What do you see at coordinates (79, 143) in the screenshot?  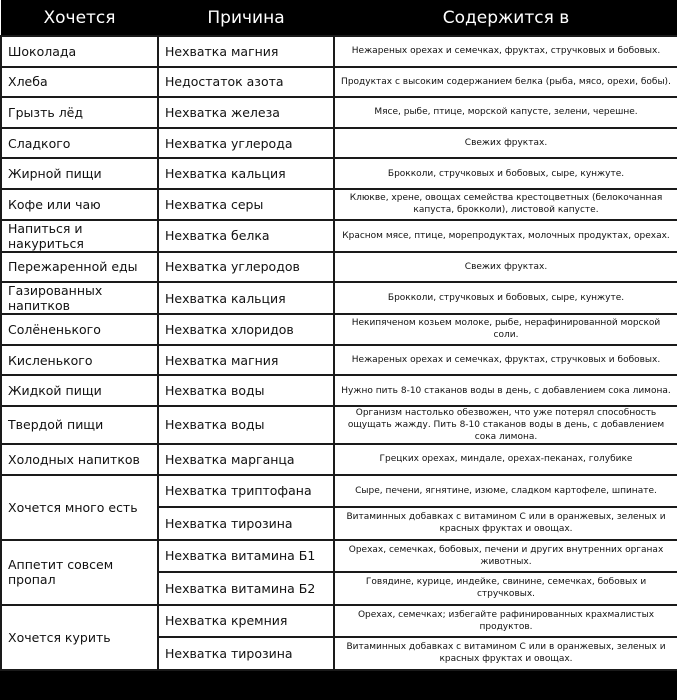 I see `craving-cell: Сладкого` at bounding box center [79, 143].